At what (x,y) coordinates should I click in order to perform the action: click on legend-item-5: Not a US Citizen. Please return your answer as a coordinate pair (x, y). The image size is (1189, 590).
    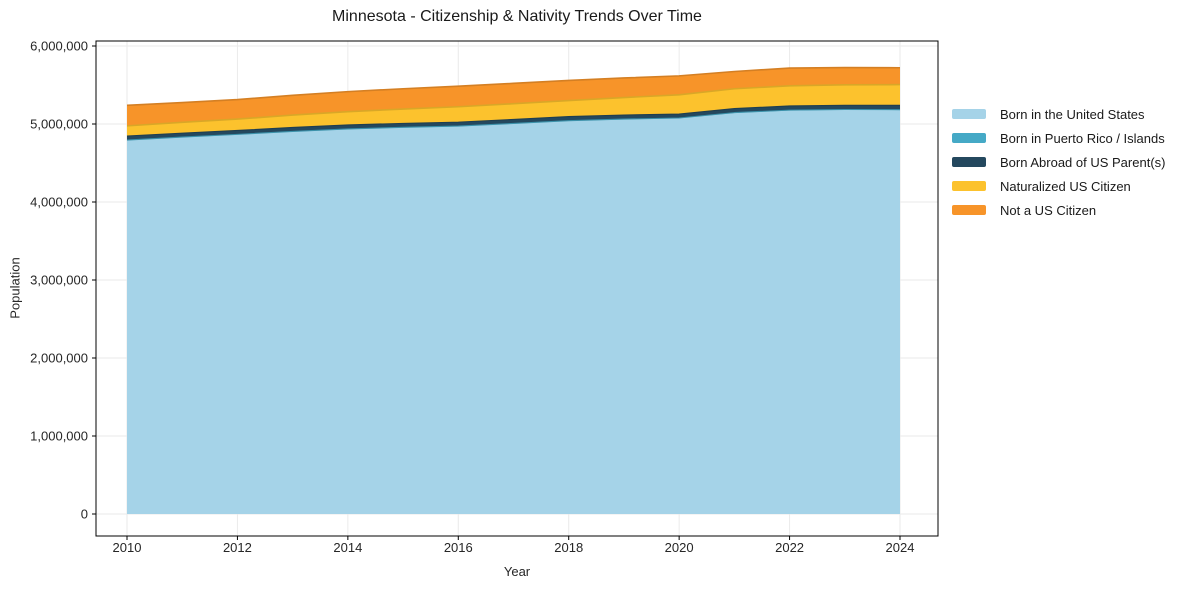
    Looking at the image, I should click on (1058, 210).